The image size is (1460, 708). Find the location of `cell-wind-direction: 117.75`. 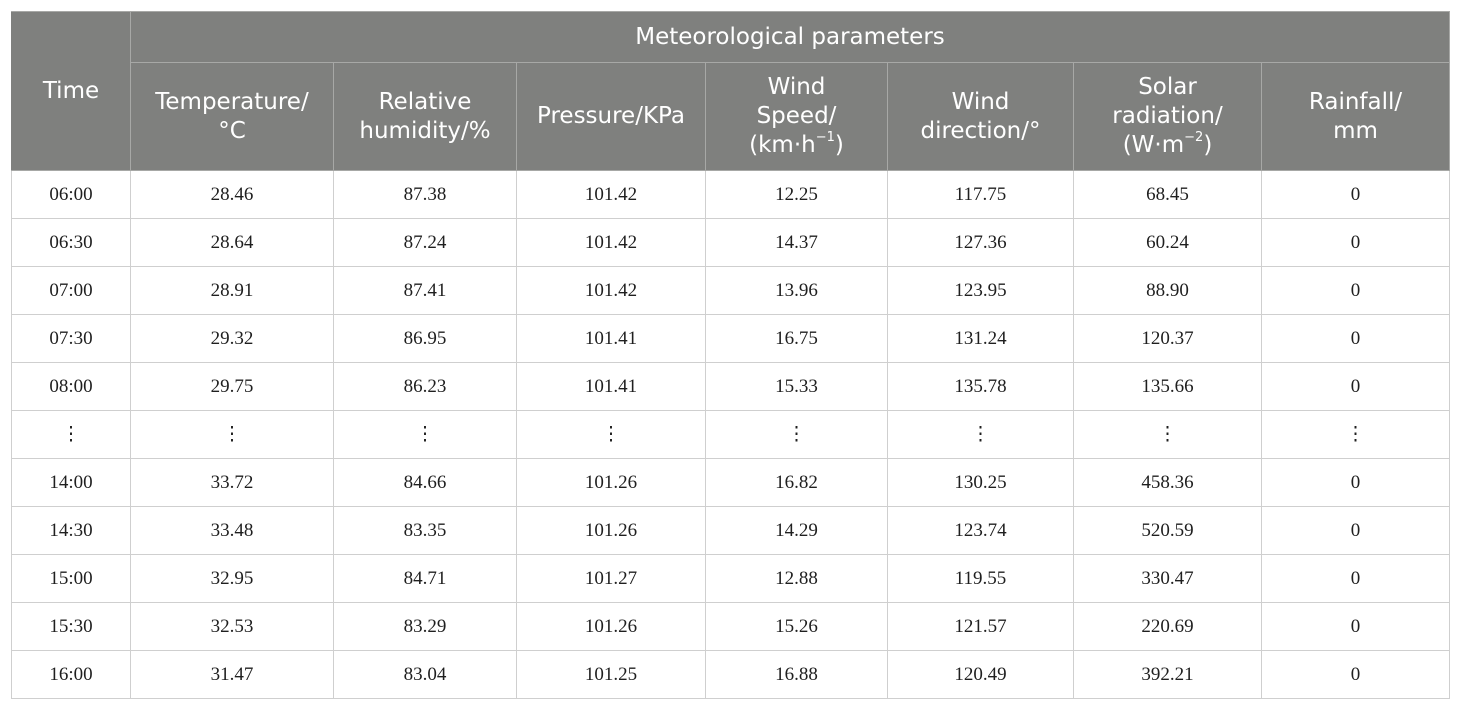

cell-wind-direction: 117.75 is located at coordinates (980, 194).